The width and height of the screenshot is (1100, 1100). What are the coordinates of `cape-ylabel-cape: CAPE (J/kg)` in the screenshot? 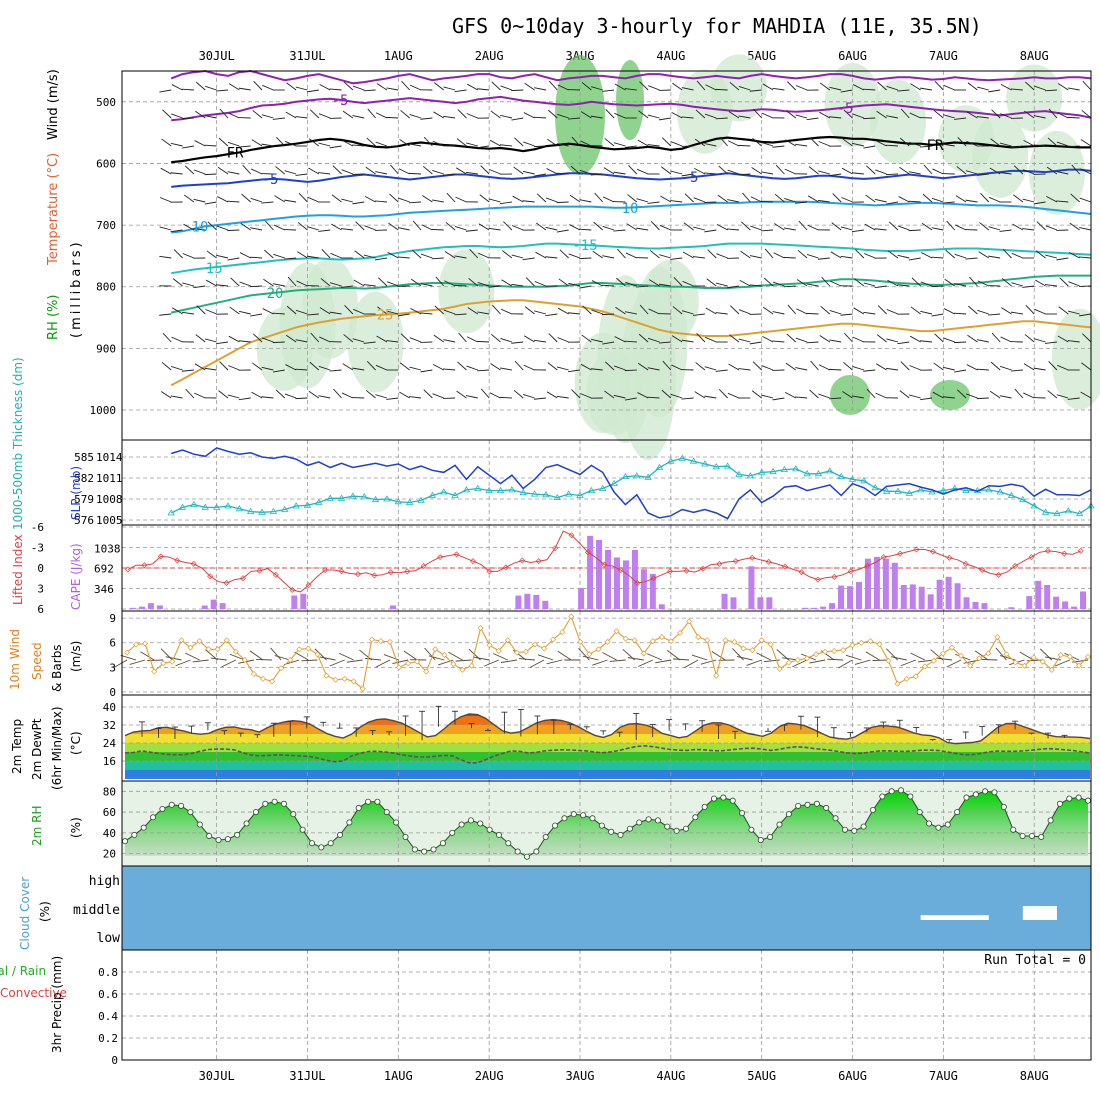 It's located at (76, 576).